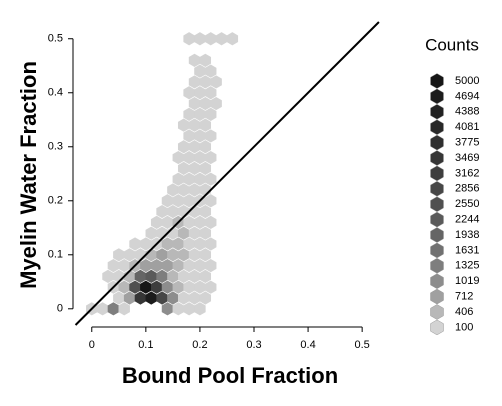  What do you see at coordinates (464, 297) in the screenshot?
I see `legend-label: 712` at bounding box center [464, 297].